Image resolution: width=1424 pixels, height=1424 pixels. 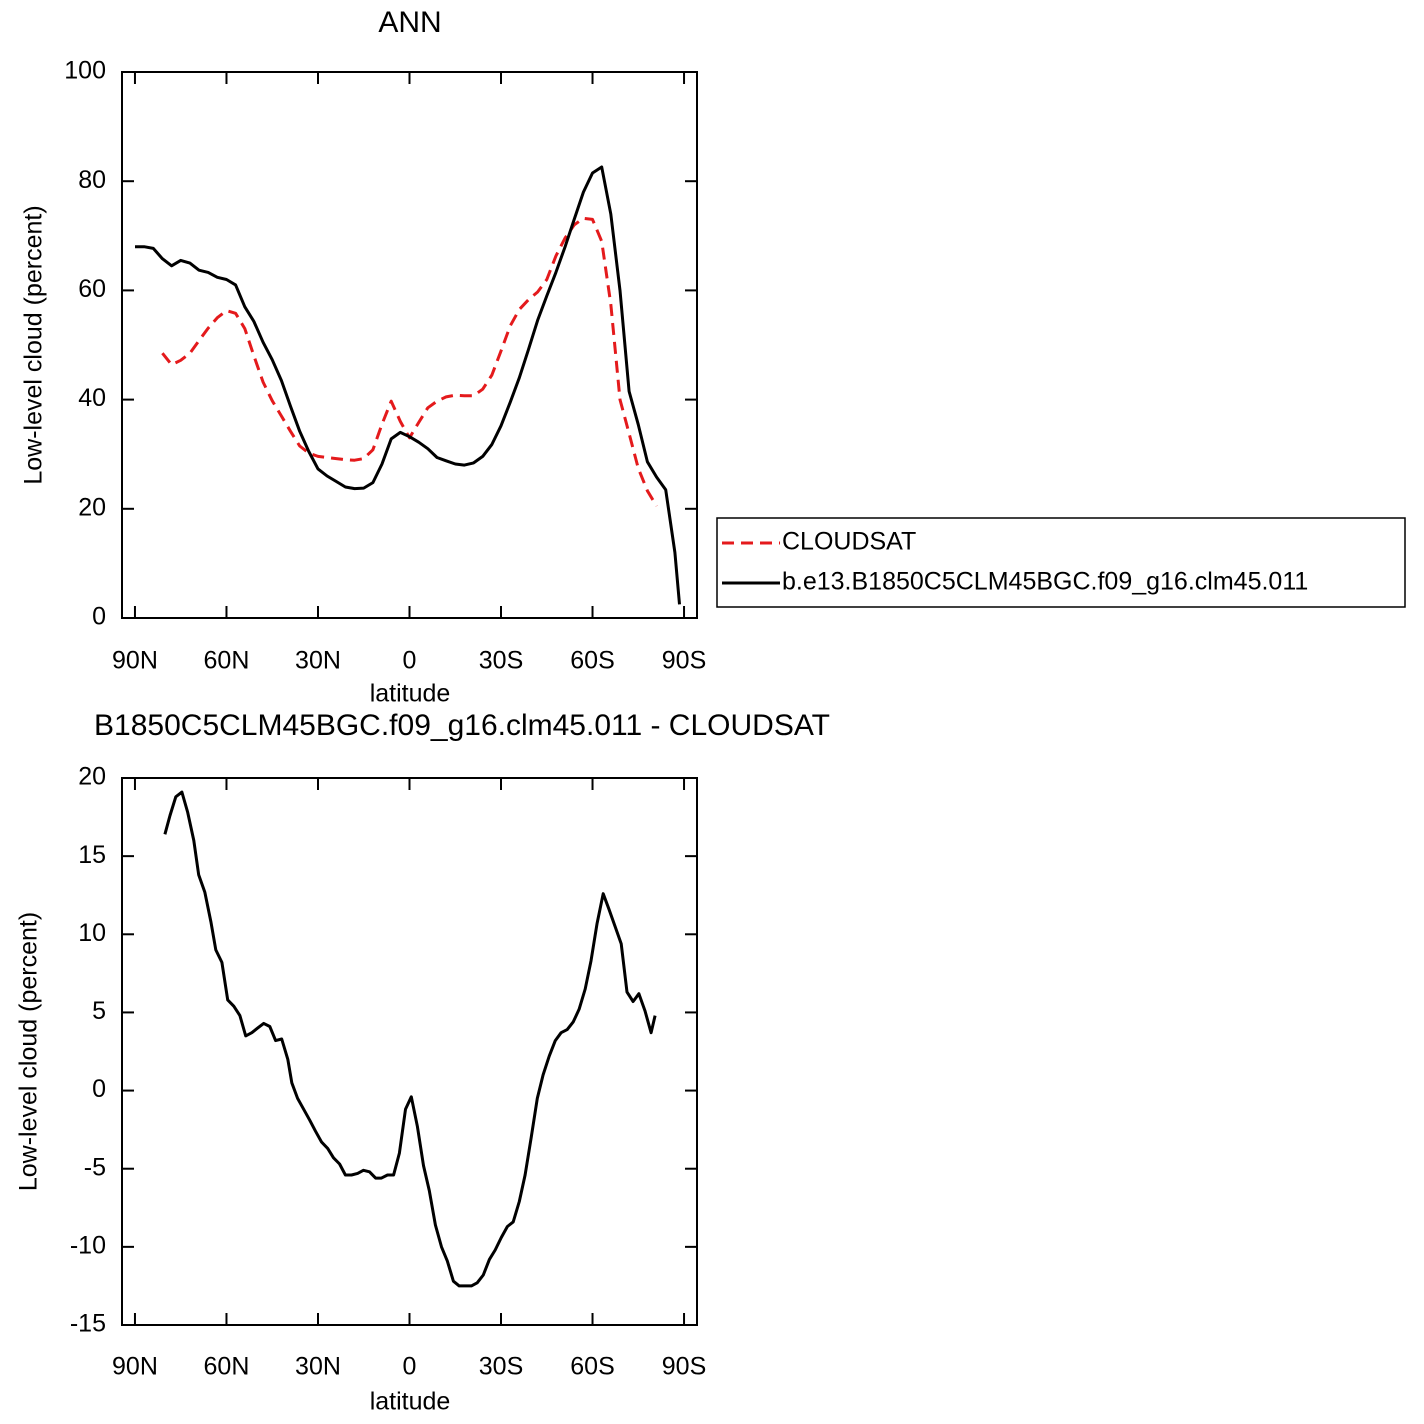 What do you see at coordinates (1045, 582) in the screenshot?
I see `legend-label: b.e13.B1850C5CLM45BGC.f09_g16.clm45.011` at bounding box center [1045, 582].